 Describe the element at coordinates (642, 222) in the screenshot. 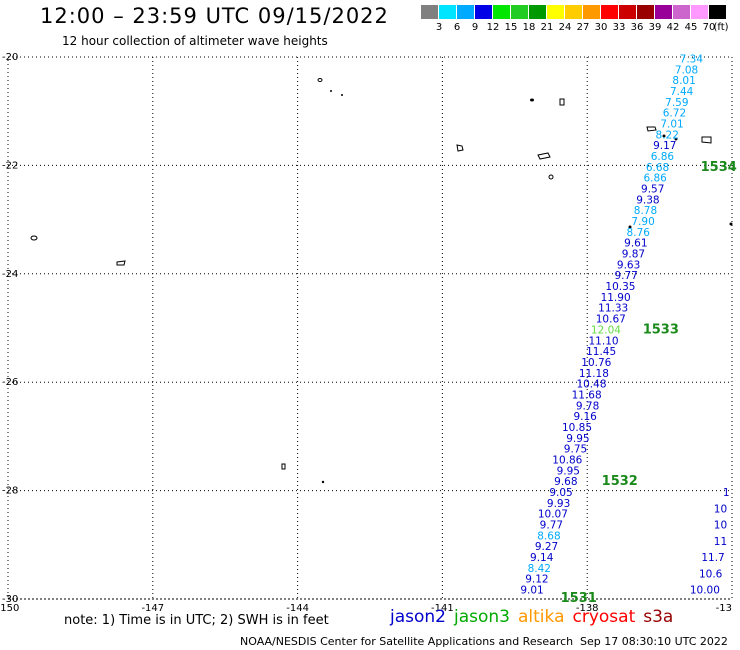

I see `wave-height-value: 7.90` at that location.